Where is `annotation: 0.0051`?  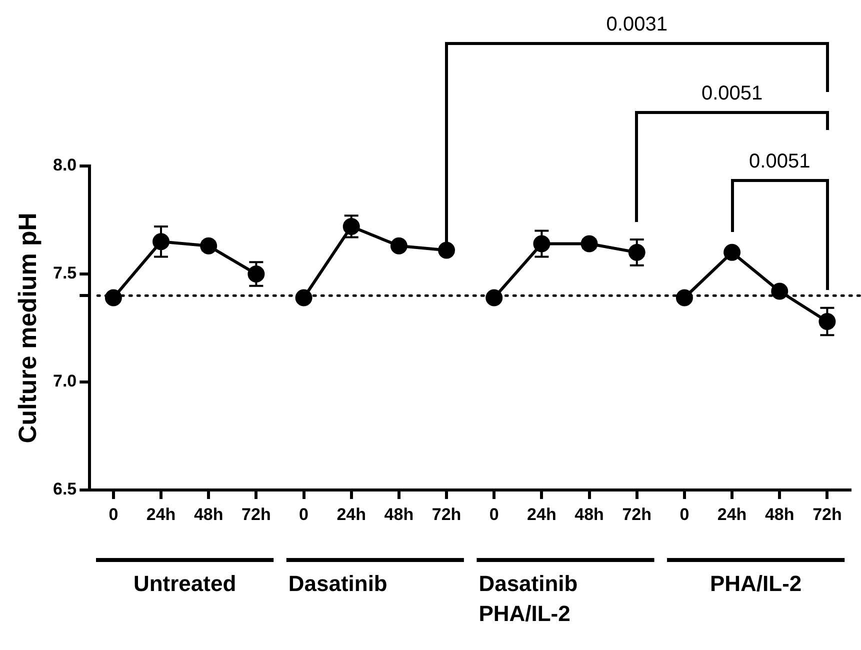 annotation: 0.0051 is located at coordinates (779, 161).